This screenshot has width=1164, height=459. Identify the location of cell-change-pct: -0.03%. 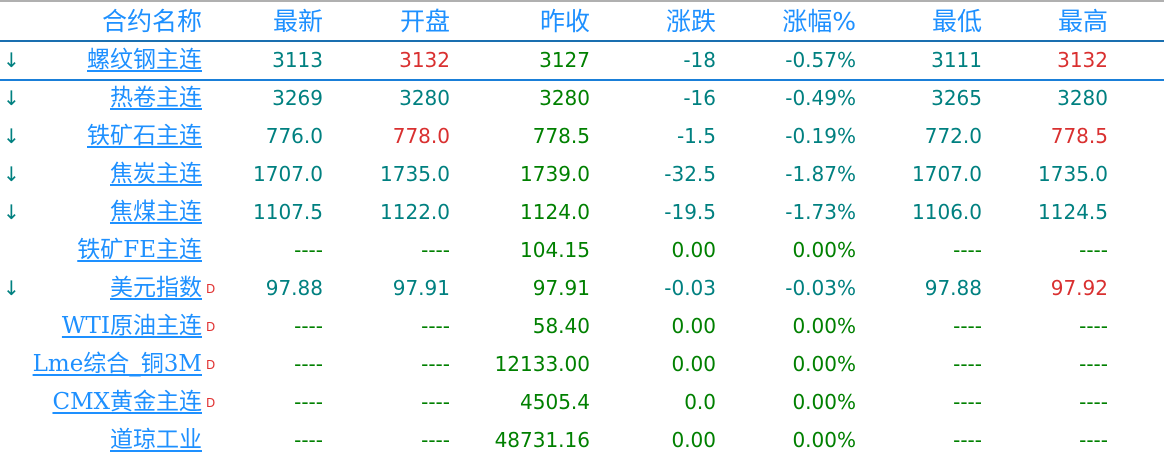
(820, 288).